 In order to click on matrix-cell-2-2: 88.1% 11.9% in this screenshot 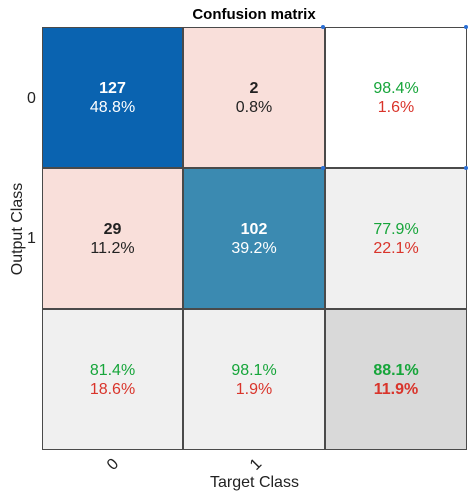, I will do `click(396, 379)`.